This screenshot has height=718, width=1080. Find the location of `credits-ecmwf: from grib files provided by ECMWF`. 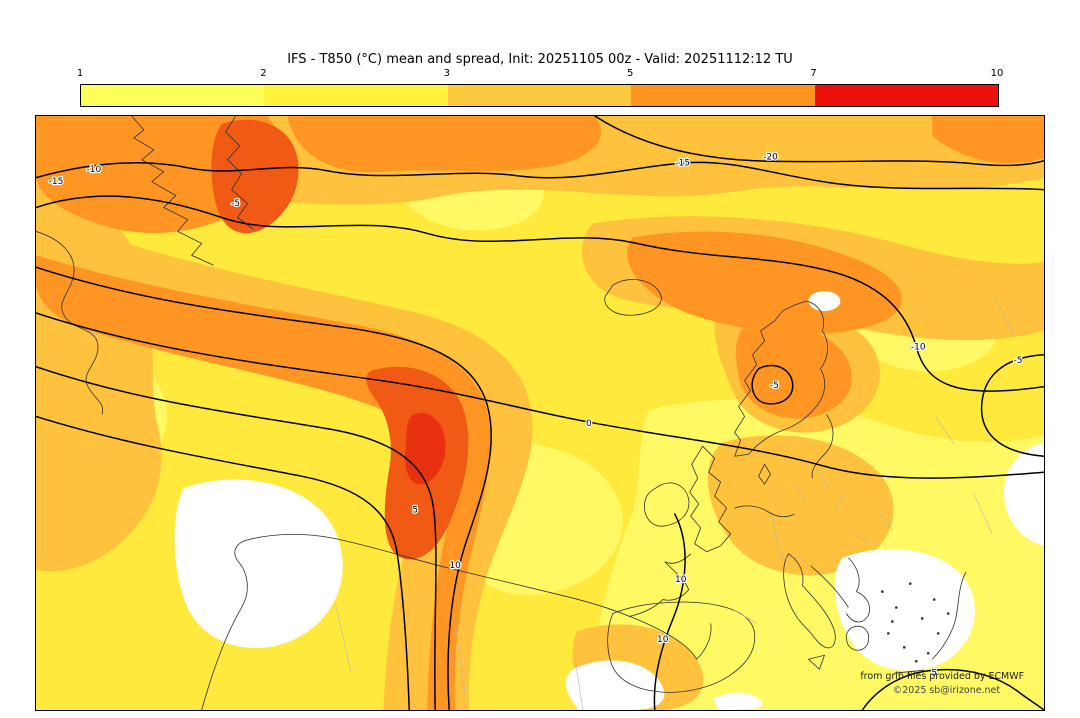

credits-ecmwf: from grib files provided by ECMWF is located at coordinates (942, 676).